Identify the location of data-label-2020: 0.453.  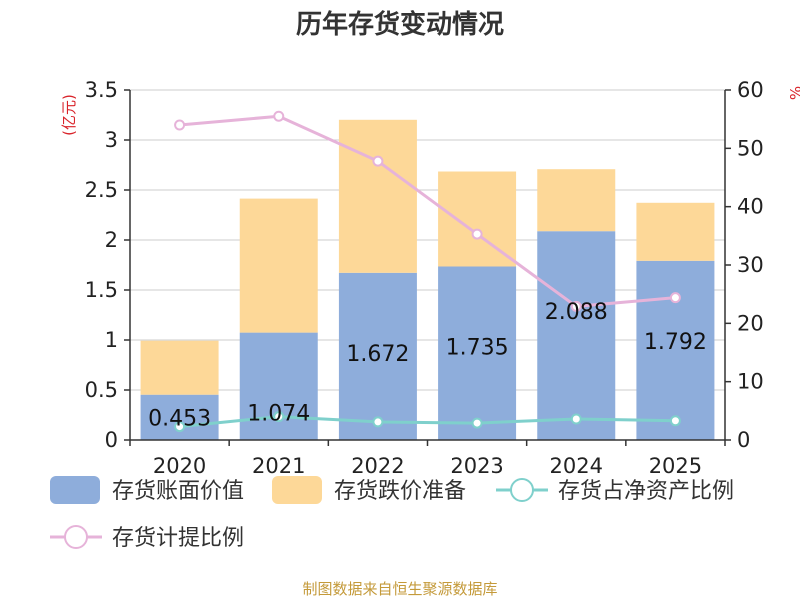
(179, 418).